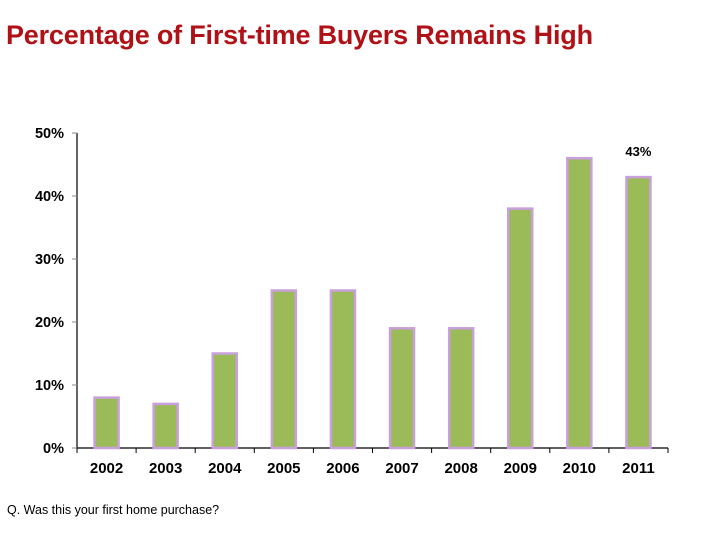 The height and width of the screenshot is (540, 720). Describe the element at coordinates (461, 388) in the screenshot. I see `bar-2008` at that location.